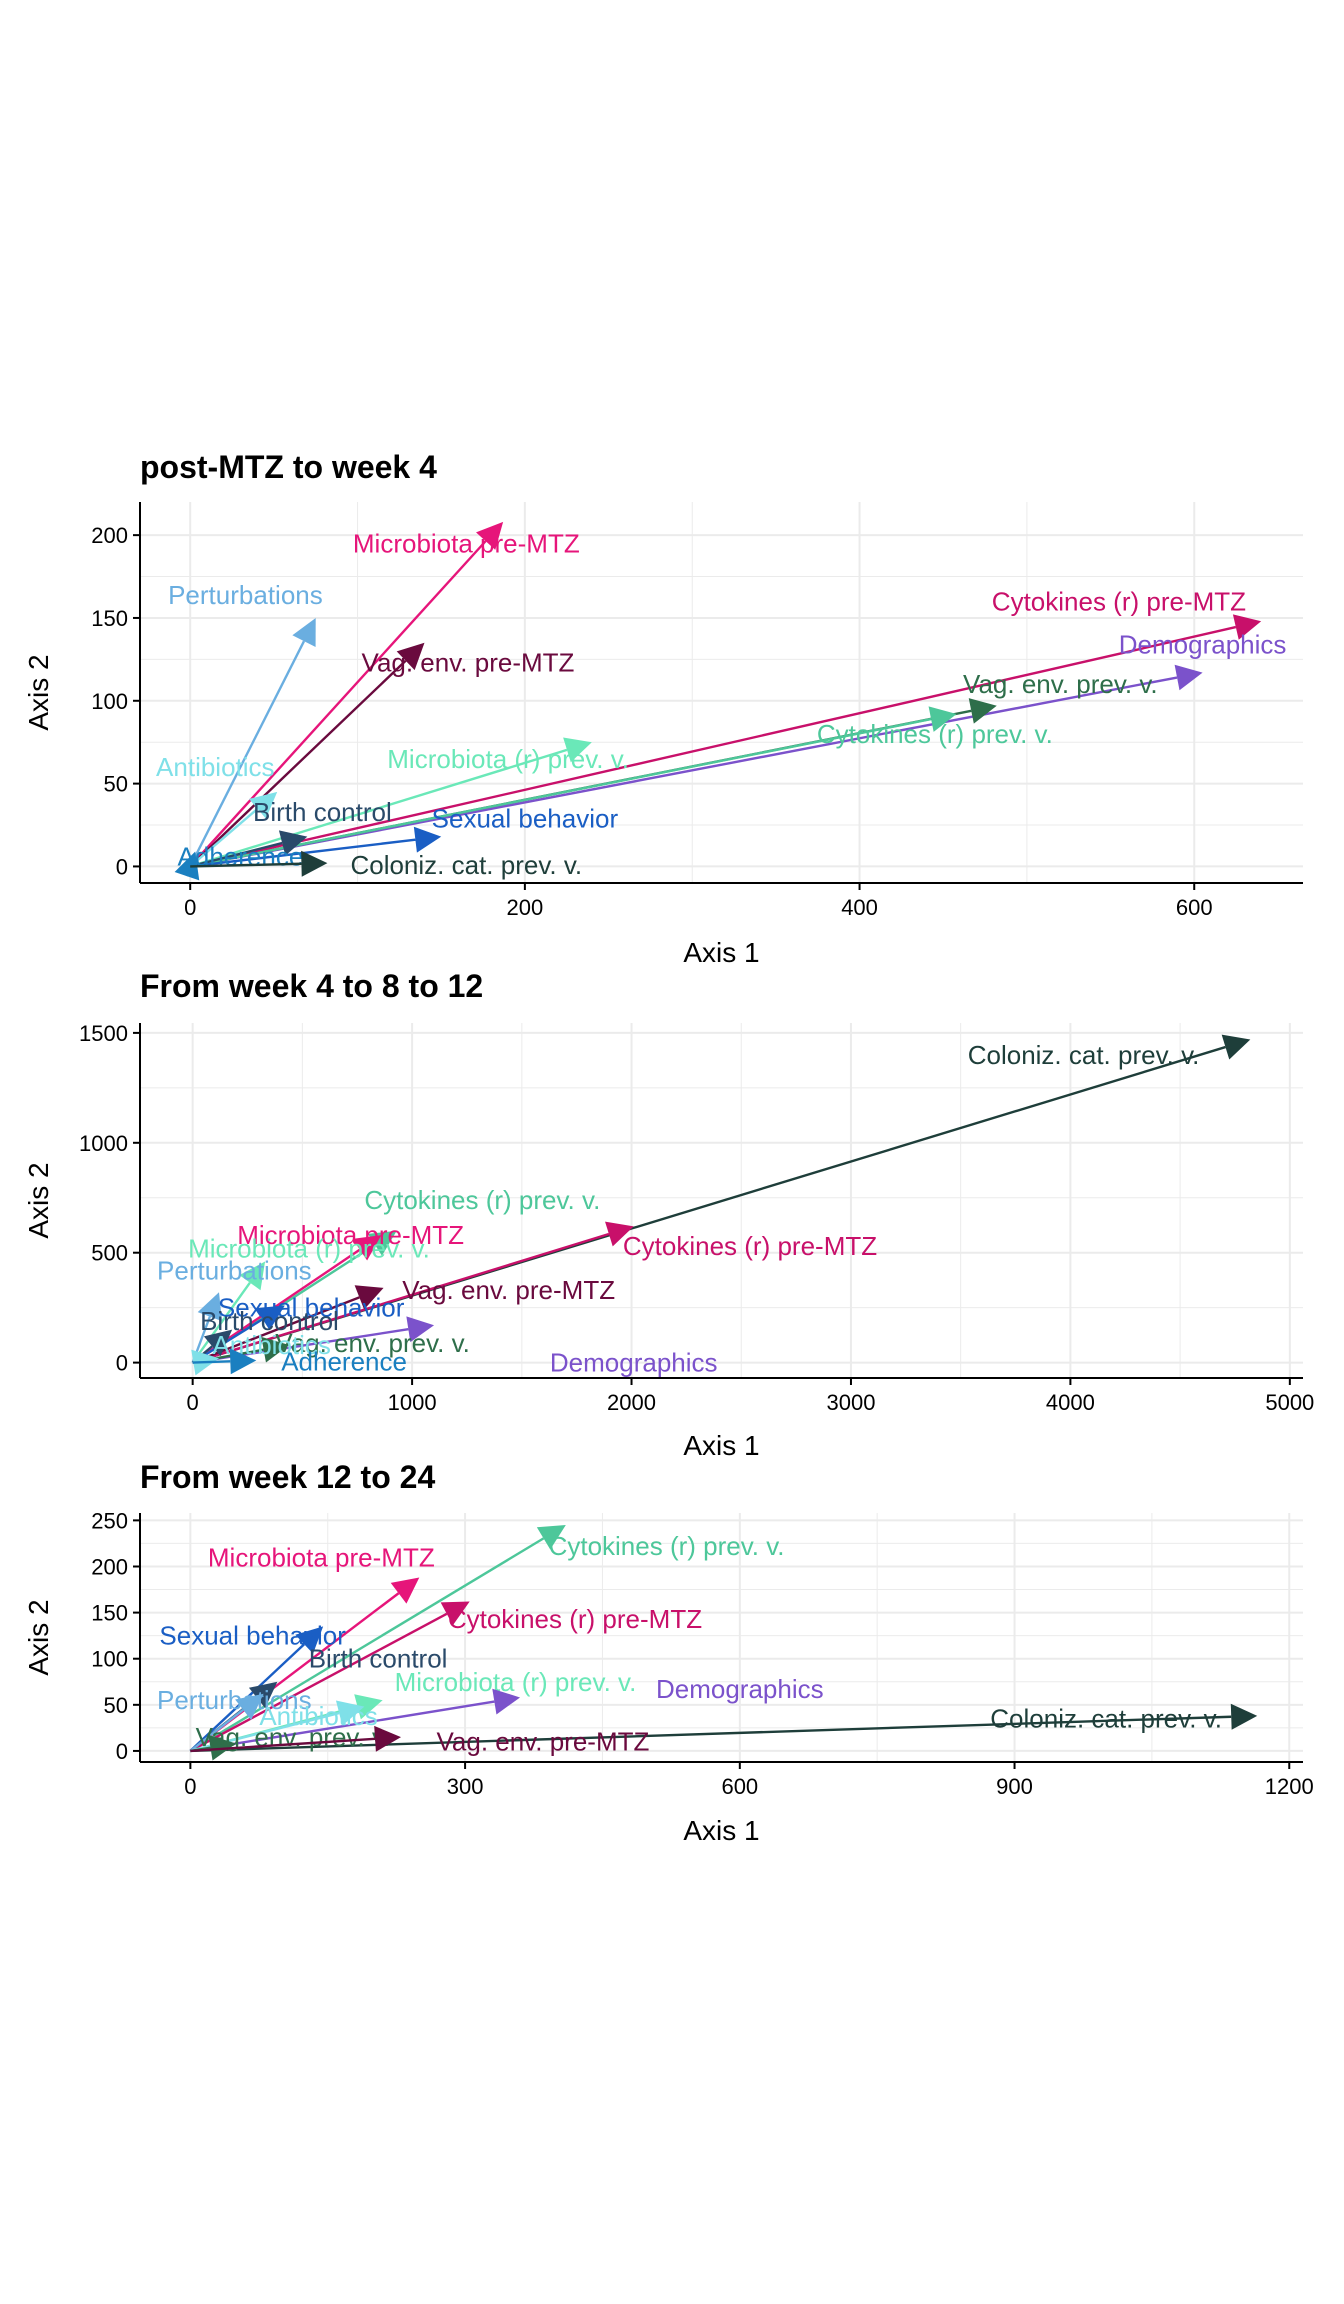  What do you see at coordinates (309, 1248) in the screenshot?
I see `arrow-label: Microbiota (r) prev. v.` at bounding box center [309, 1248].